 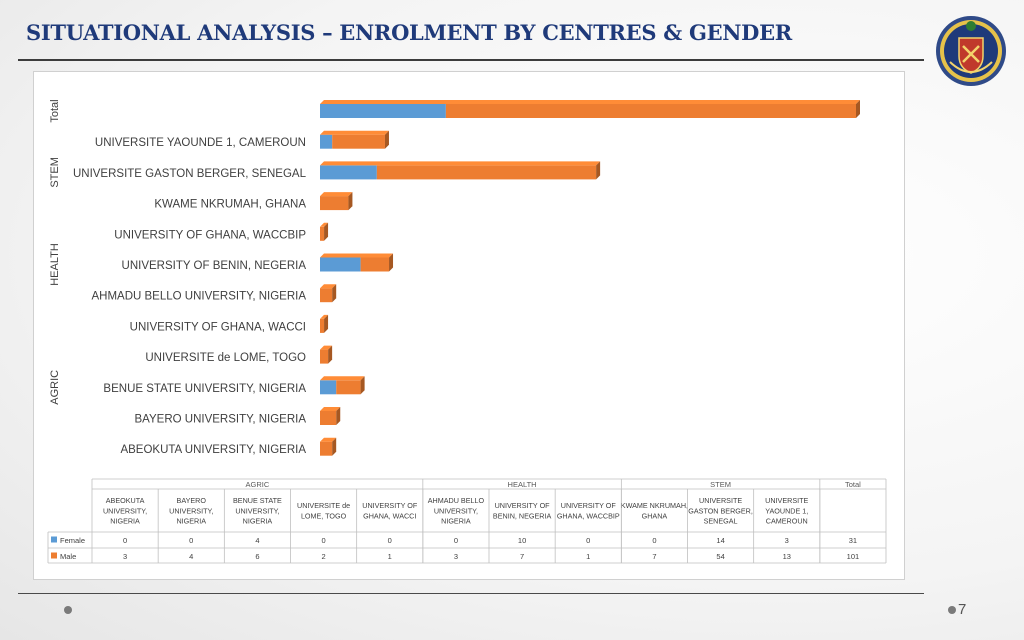 I want to click on table-column-header: BAYERO, so click(x=192, y=500).